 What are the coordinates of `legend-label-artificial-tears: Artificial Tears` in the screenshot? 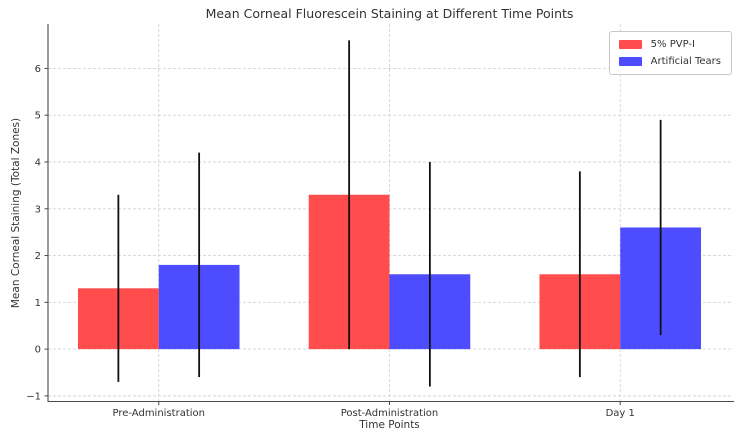 It's located at (685, 61).